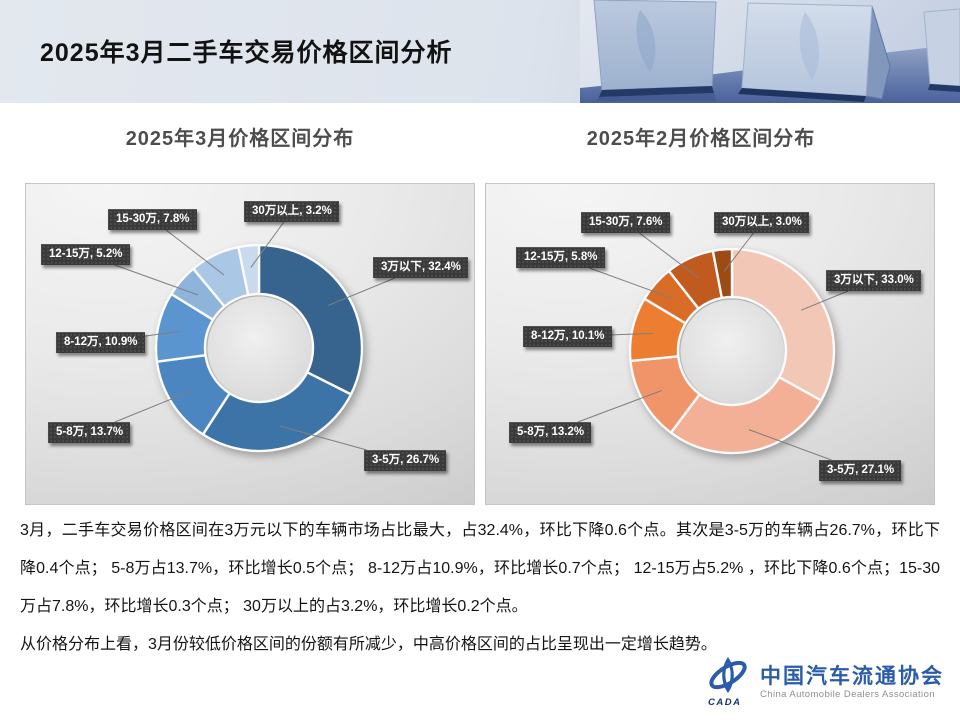  I want to click on slice-callout-label: 3万以下, 33.0%, so click(873, 280).